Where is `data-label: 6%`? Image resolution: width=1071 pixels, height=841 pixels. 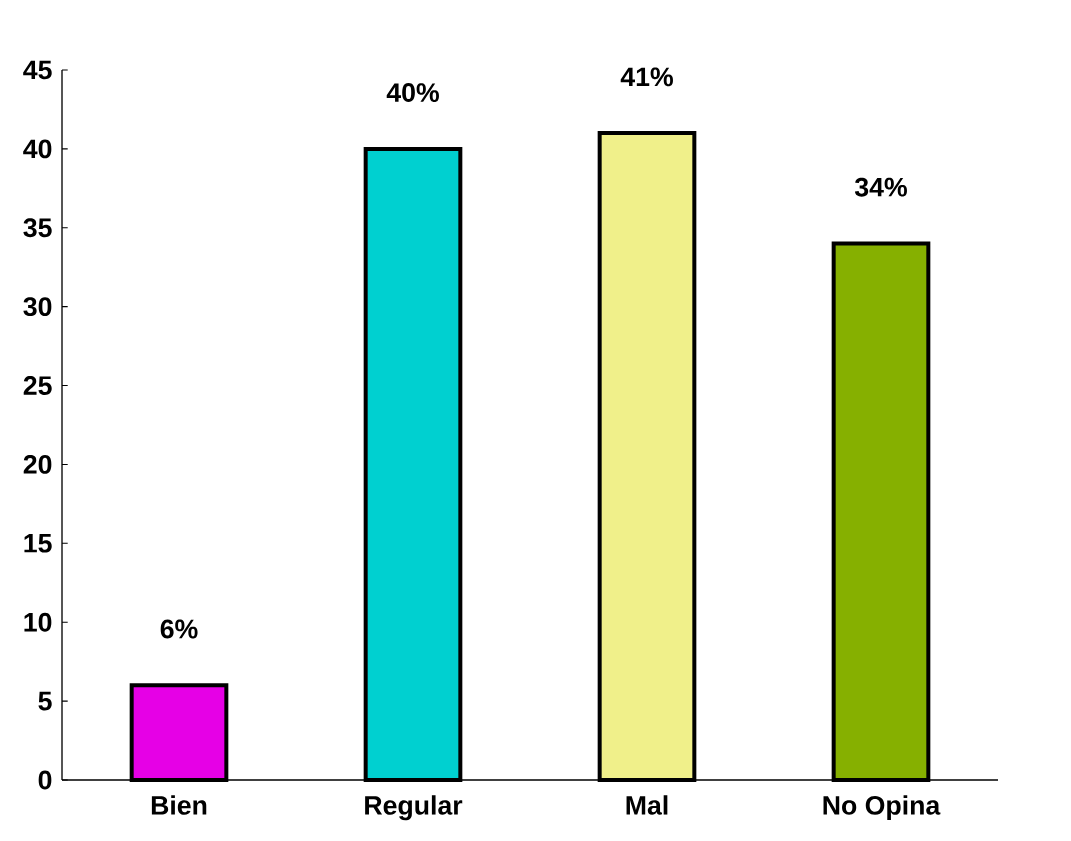 data-label: 6% is located at coordinates (179, 629).